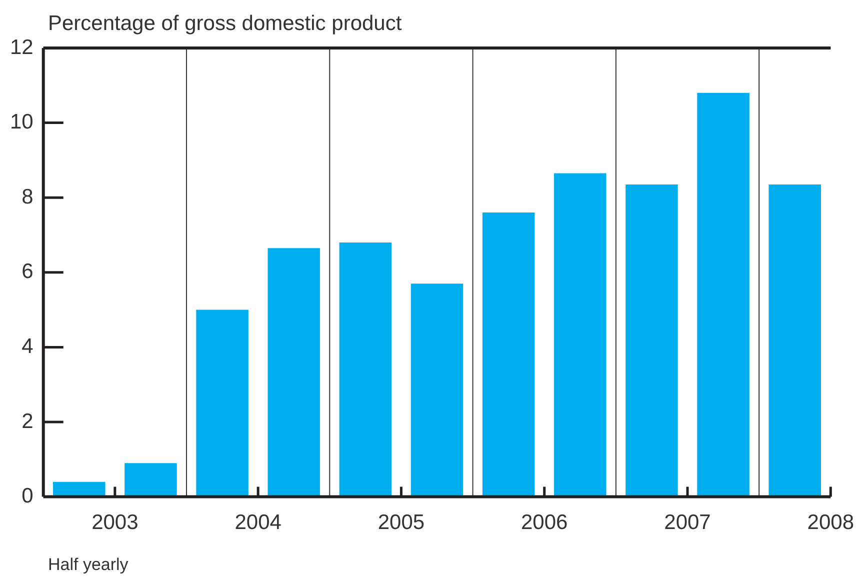 The width and height of the screenshot is (868, 577). Describe the element at coordinates (22, 122) in the screenshot. I see `y-tick-label: 10` at that location.